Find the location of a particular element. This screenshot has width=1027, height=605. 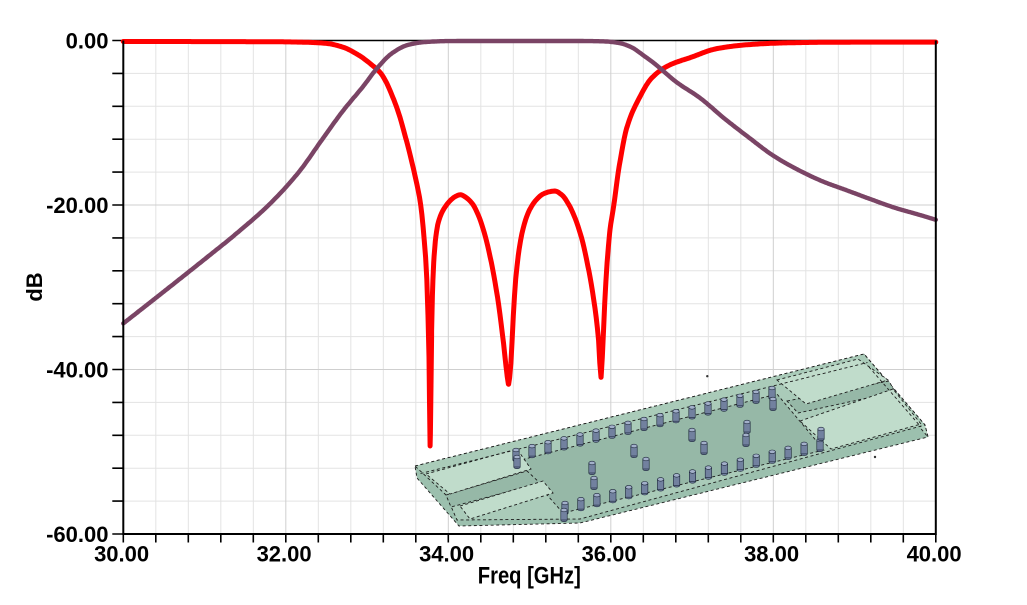

svg-text: 30.00 is located at coordinates (121, 554).